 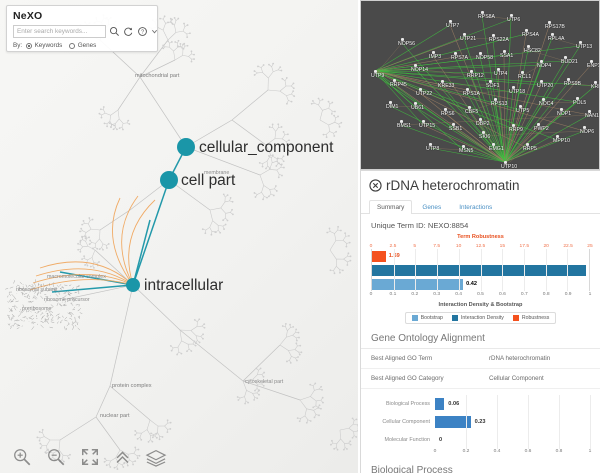 What do you see at coordinates (154, 31) in the screenshot?
I see `chevron-down-icon` at bounding box center [154, 31].